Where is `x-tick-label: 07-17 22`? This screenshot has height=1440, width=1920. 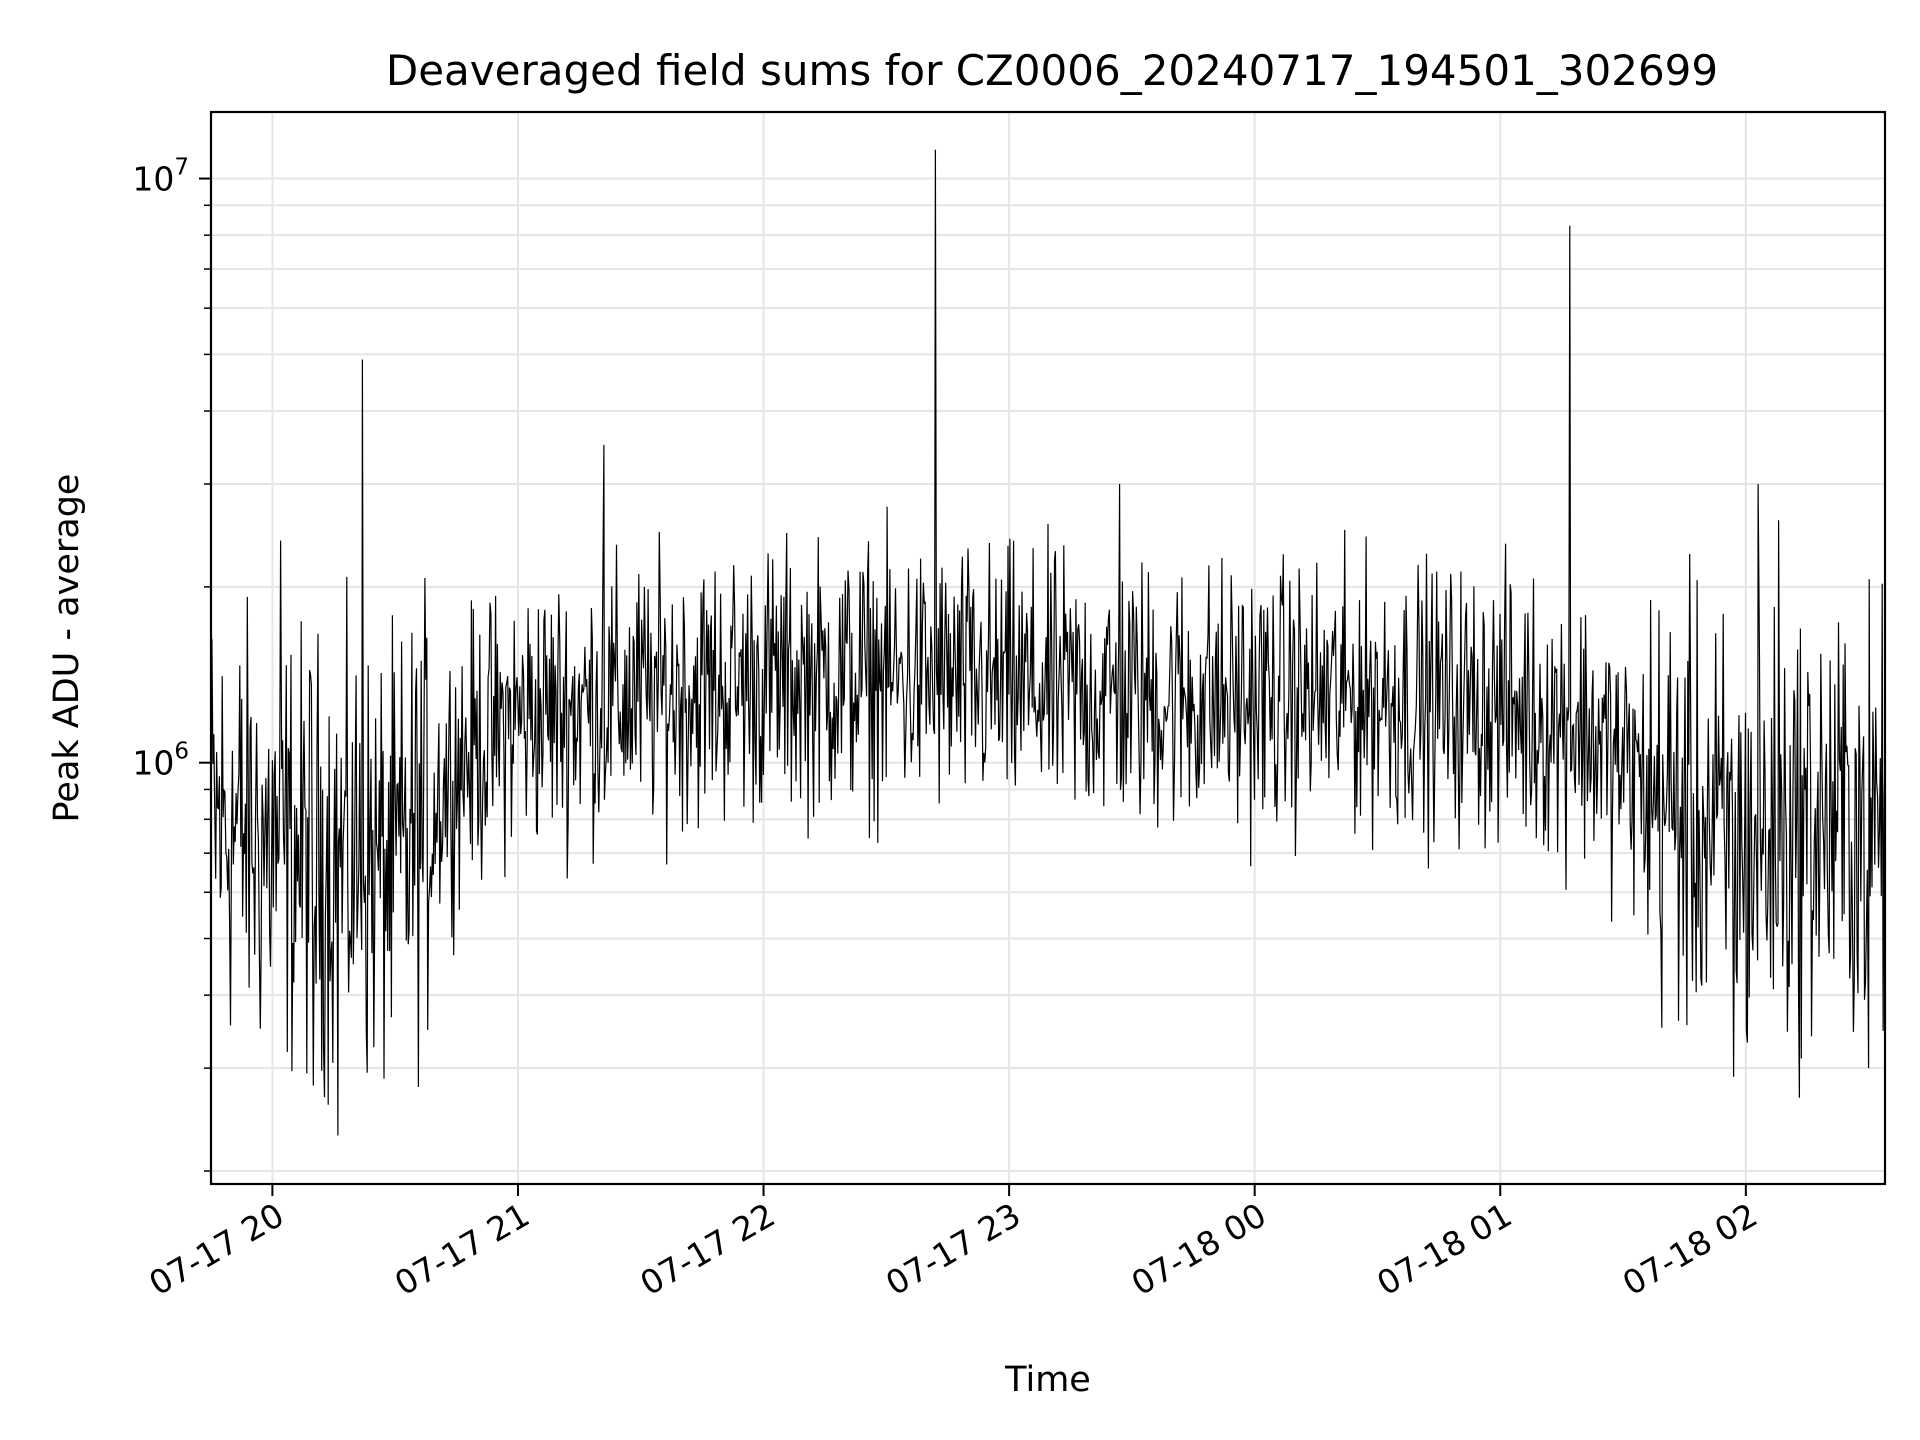 x-tick-label: 07-17 22 is located at coordinates (708, 1249).